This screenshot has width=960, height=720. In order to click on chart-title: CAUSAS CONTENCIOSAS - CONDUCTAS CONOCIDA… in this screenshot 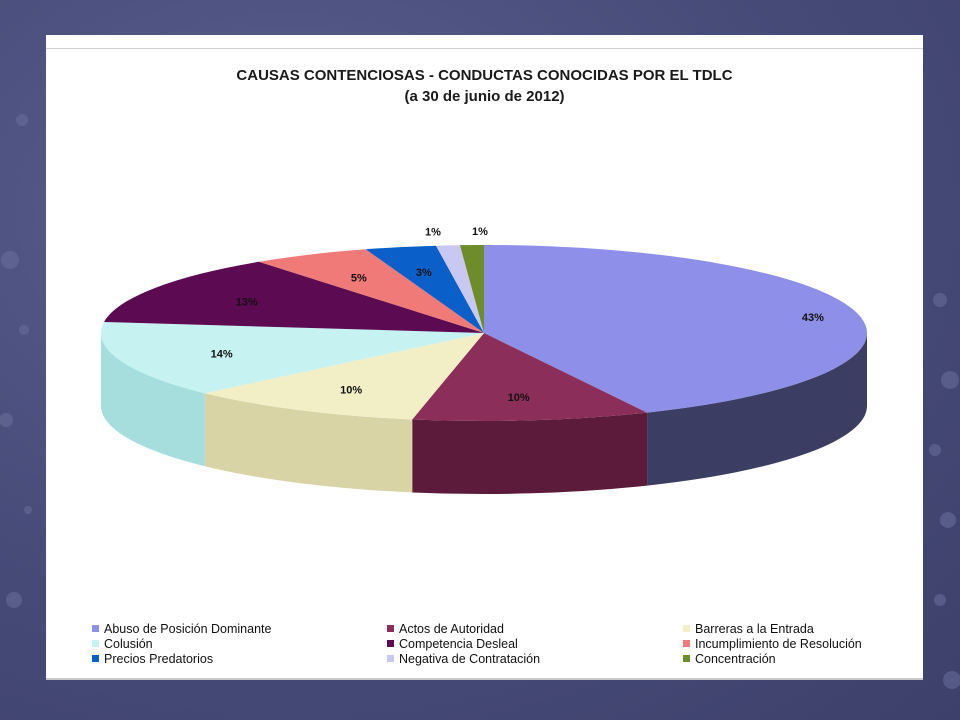, I will do `click(484, 75)`.